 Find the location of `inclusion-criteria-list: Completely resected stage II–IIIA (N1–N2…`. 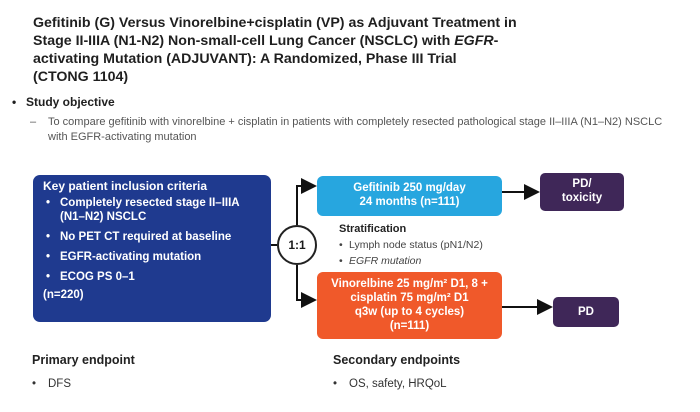

inclusion-criteria-list: Completely resected stage II–IIIA (N1–N2… is located at coordinates (152, 240).